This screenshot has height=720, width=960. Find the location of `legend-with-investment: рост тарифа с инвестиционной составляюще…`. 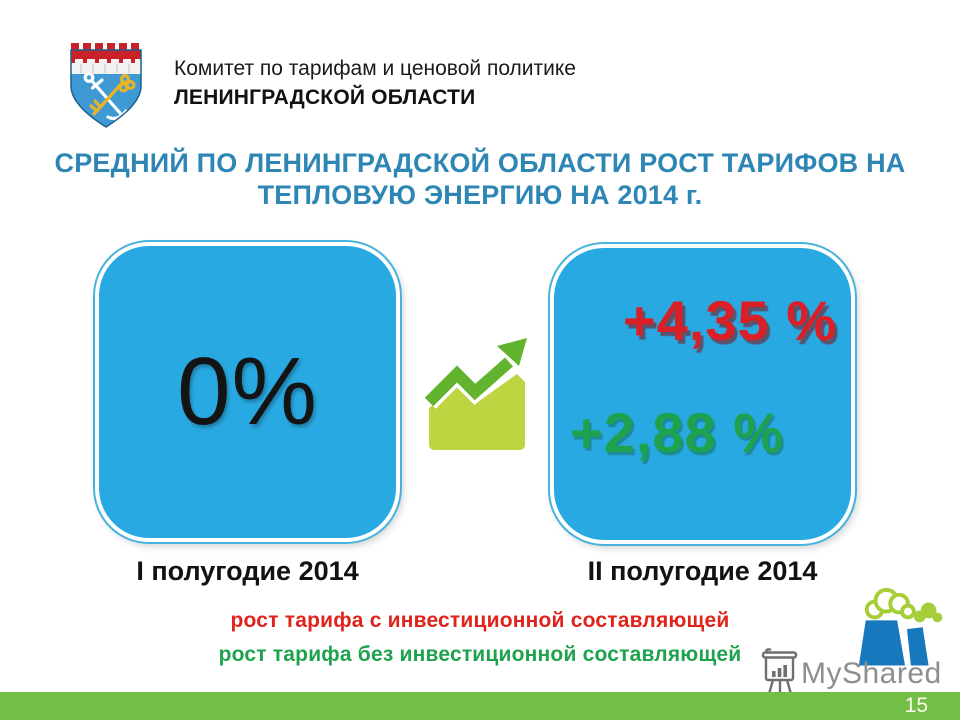

legend-with-investment: рост тарифа с инвестиционной составляюще… is located at coordinates (480, 620).